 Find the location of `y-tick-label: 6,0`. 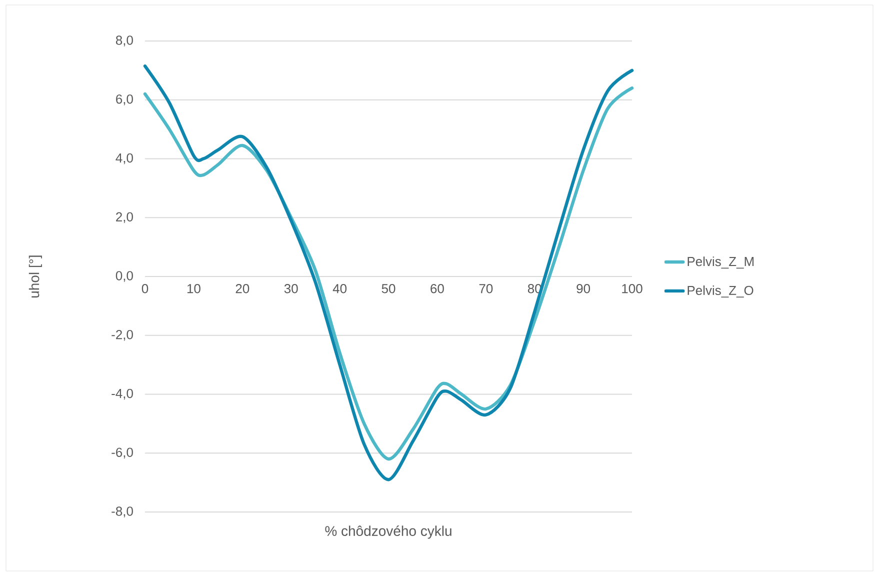

y-tick-label: 6,0 is located at coordinates (124, 100).